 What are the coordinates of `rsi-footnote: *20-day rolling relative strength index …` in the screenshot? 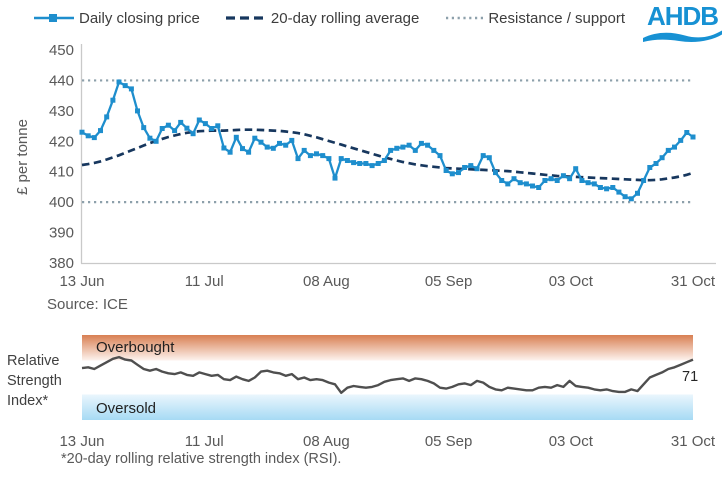 It's located at (201, 459).